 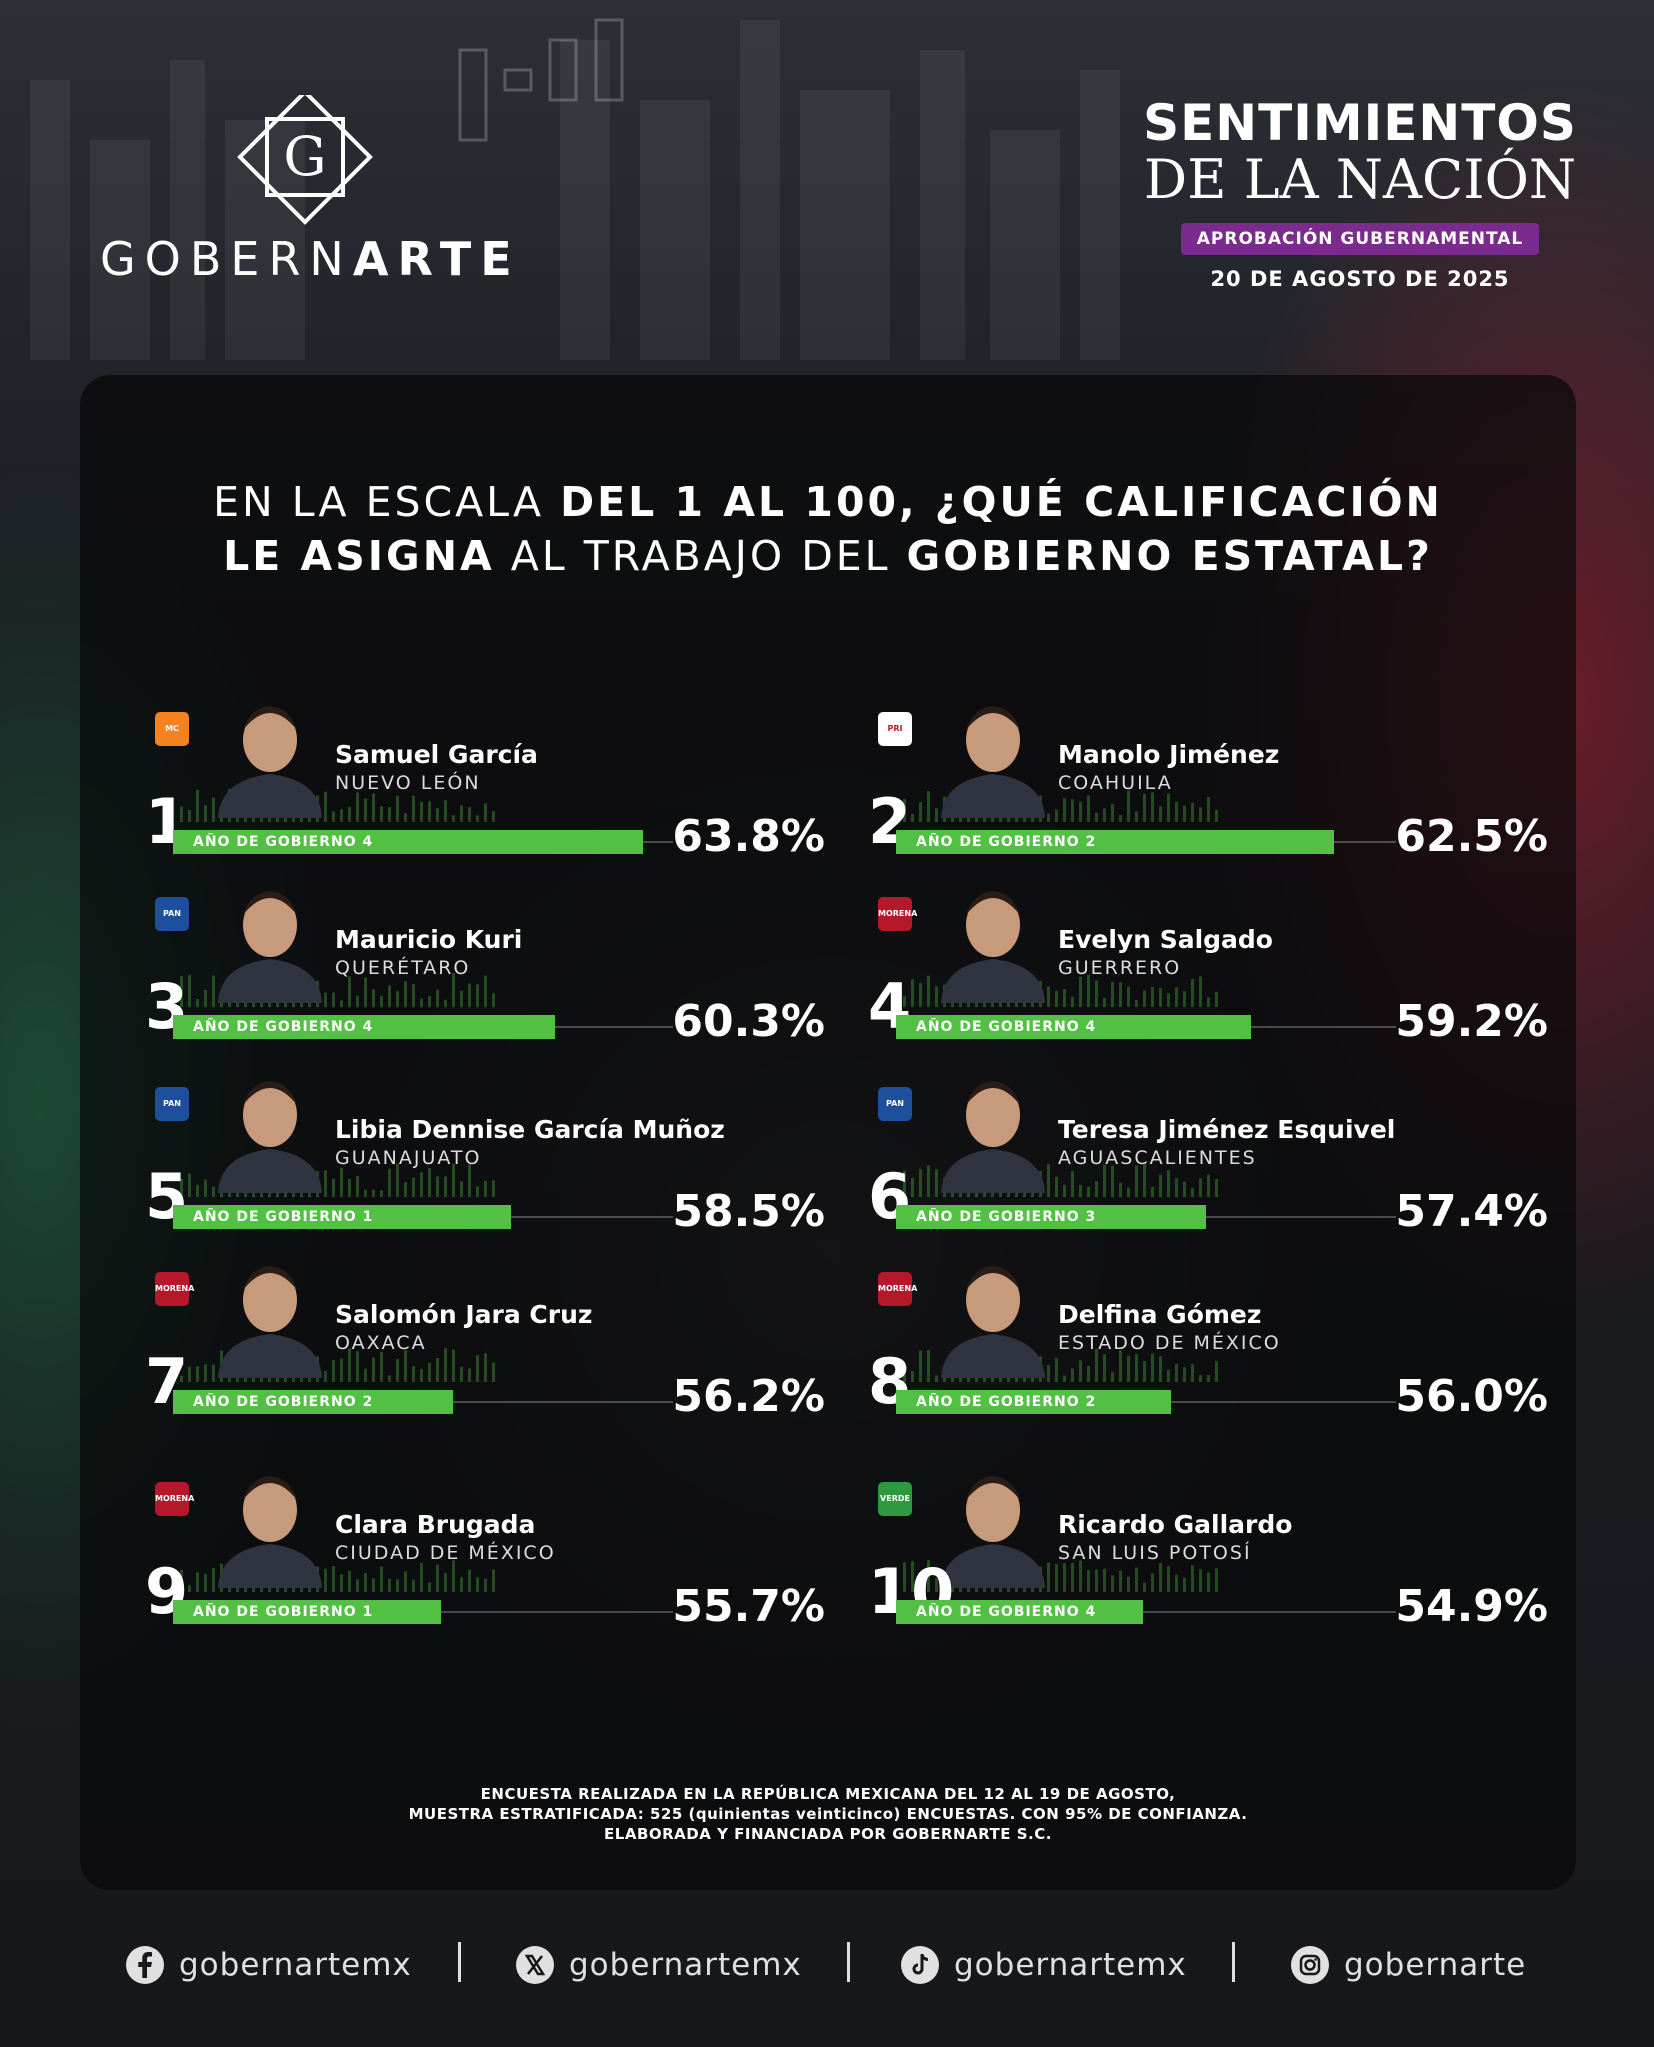 I want to click on social-x: gobernartemx, so click(x=658, y=1965).